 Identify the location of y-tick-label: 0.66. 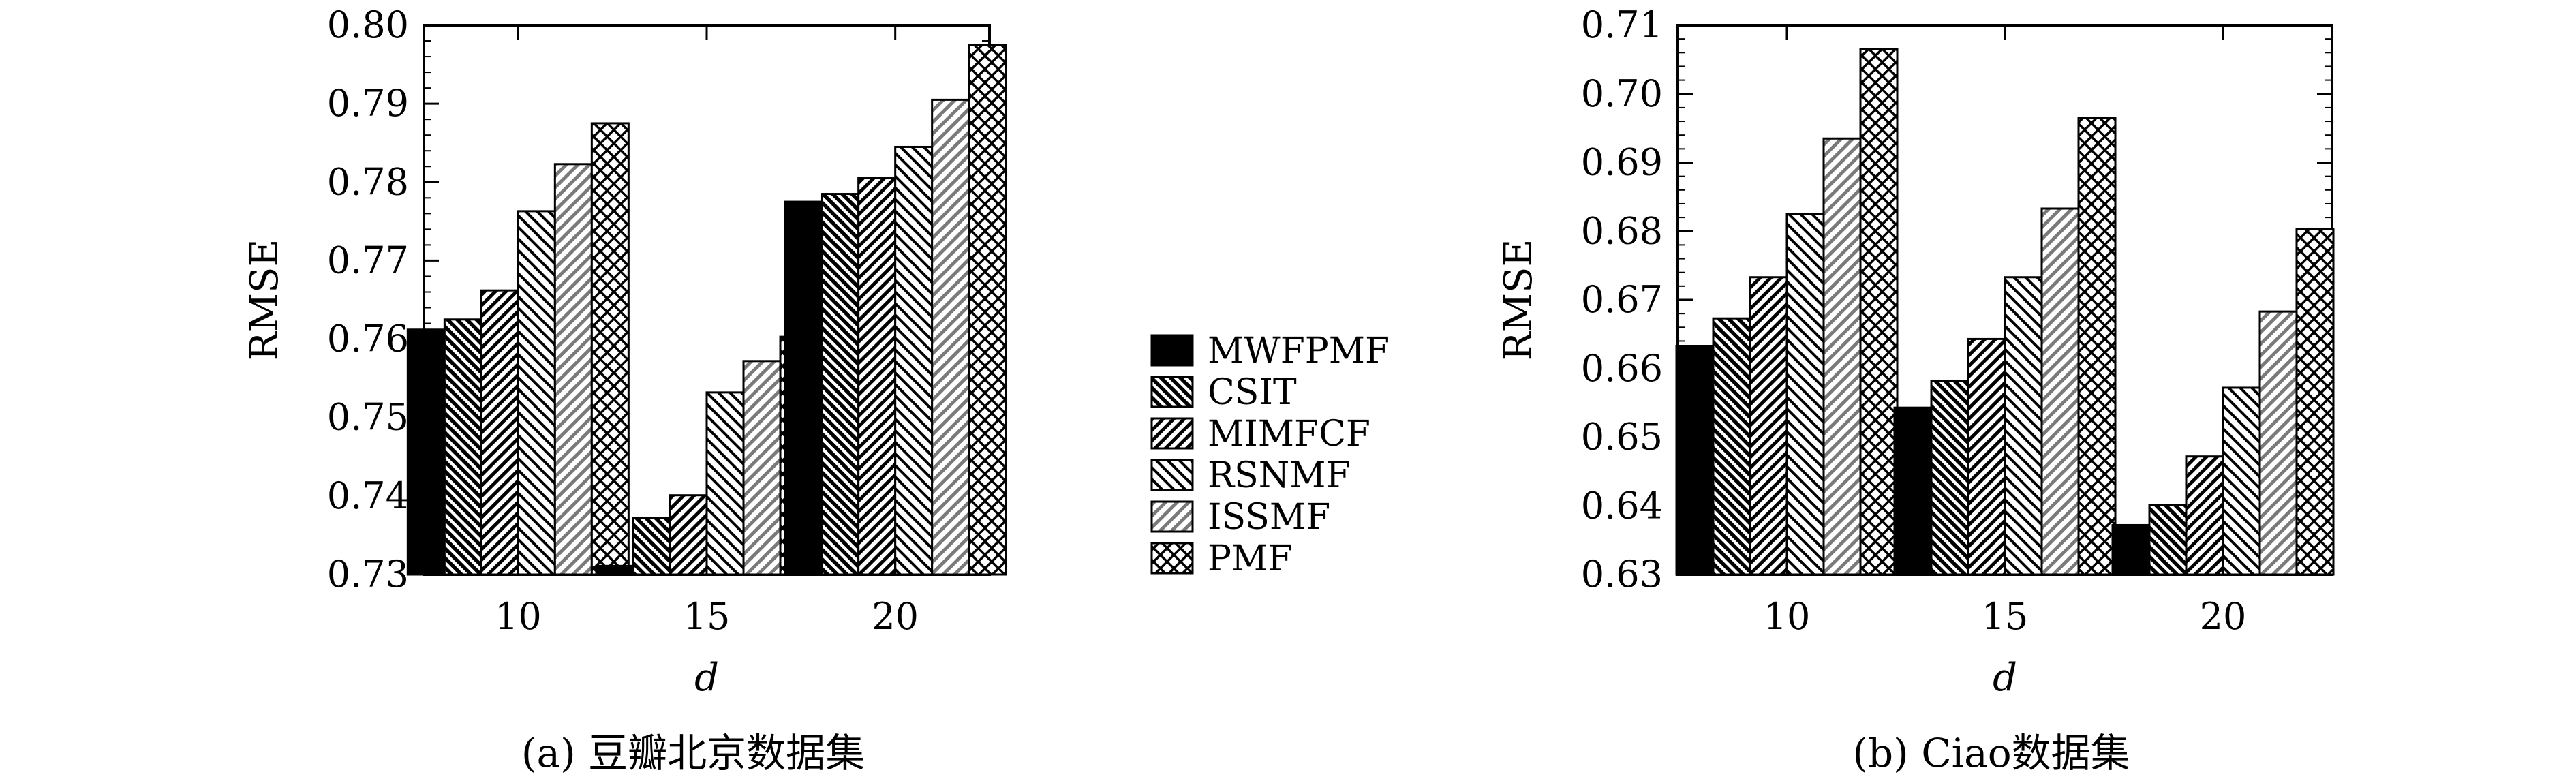
(1622, 369).